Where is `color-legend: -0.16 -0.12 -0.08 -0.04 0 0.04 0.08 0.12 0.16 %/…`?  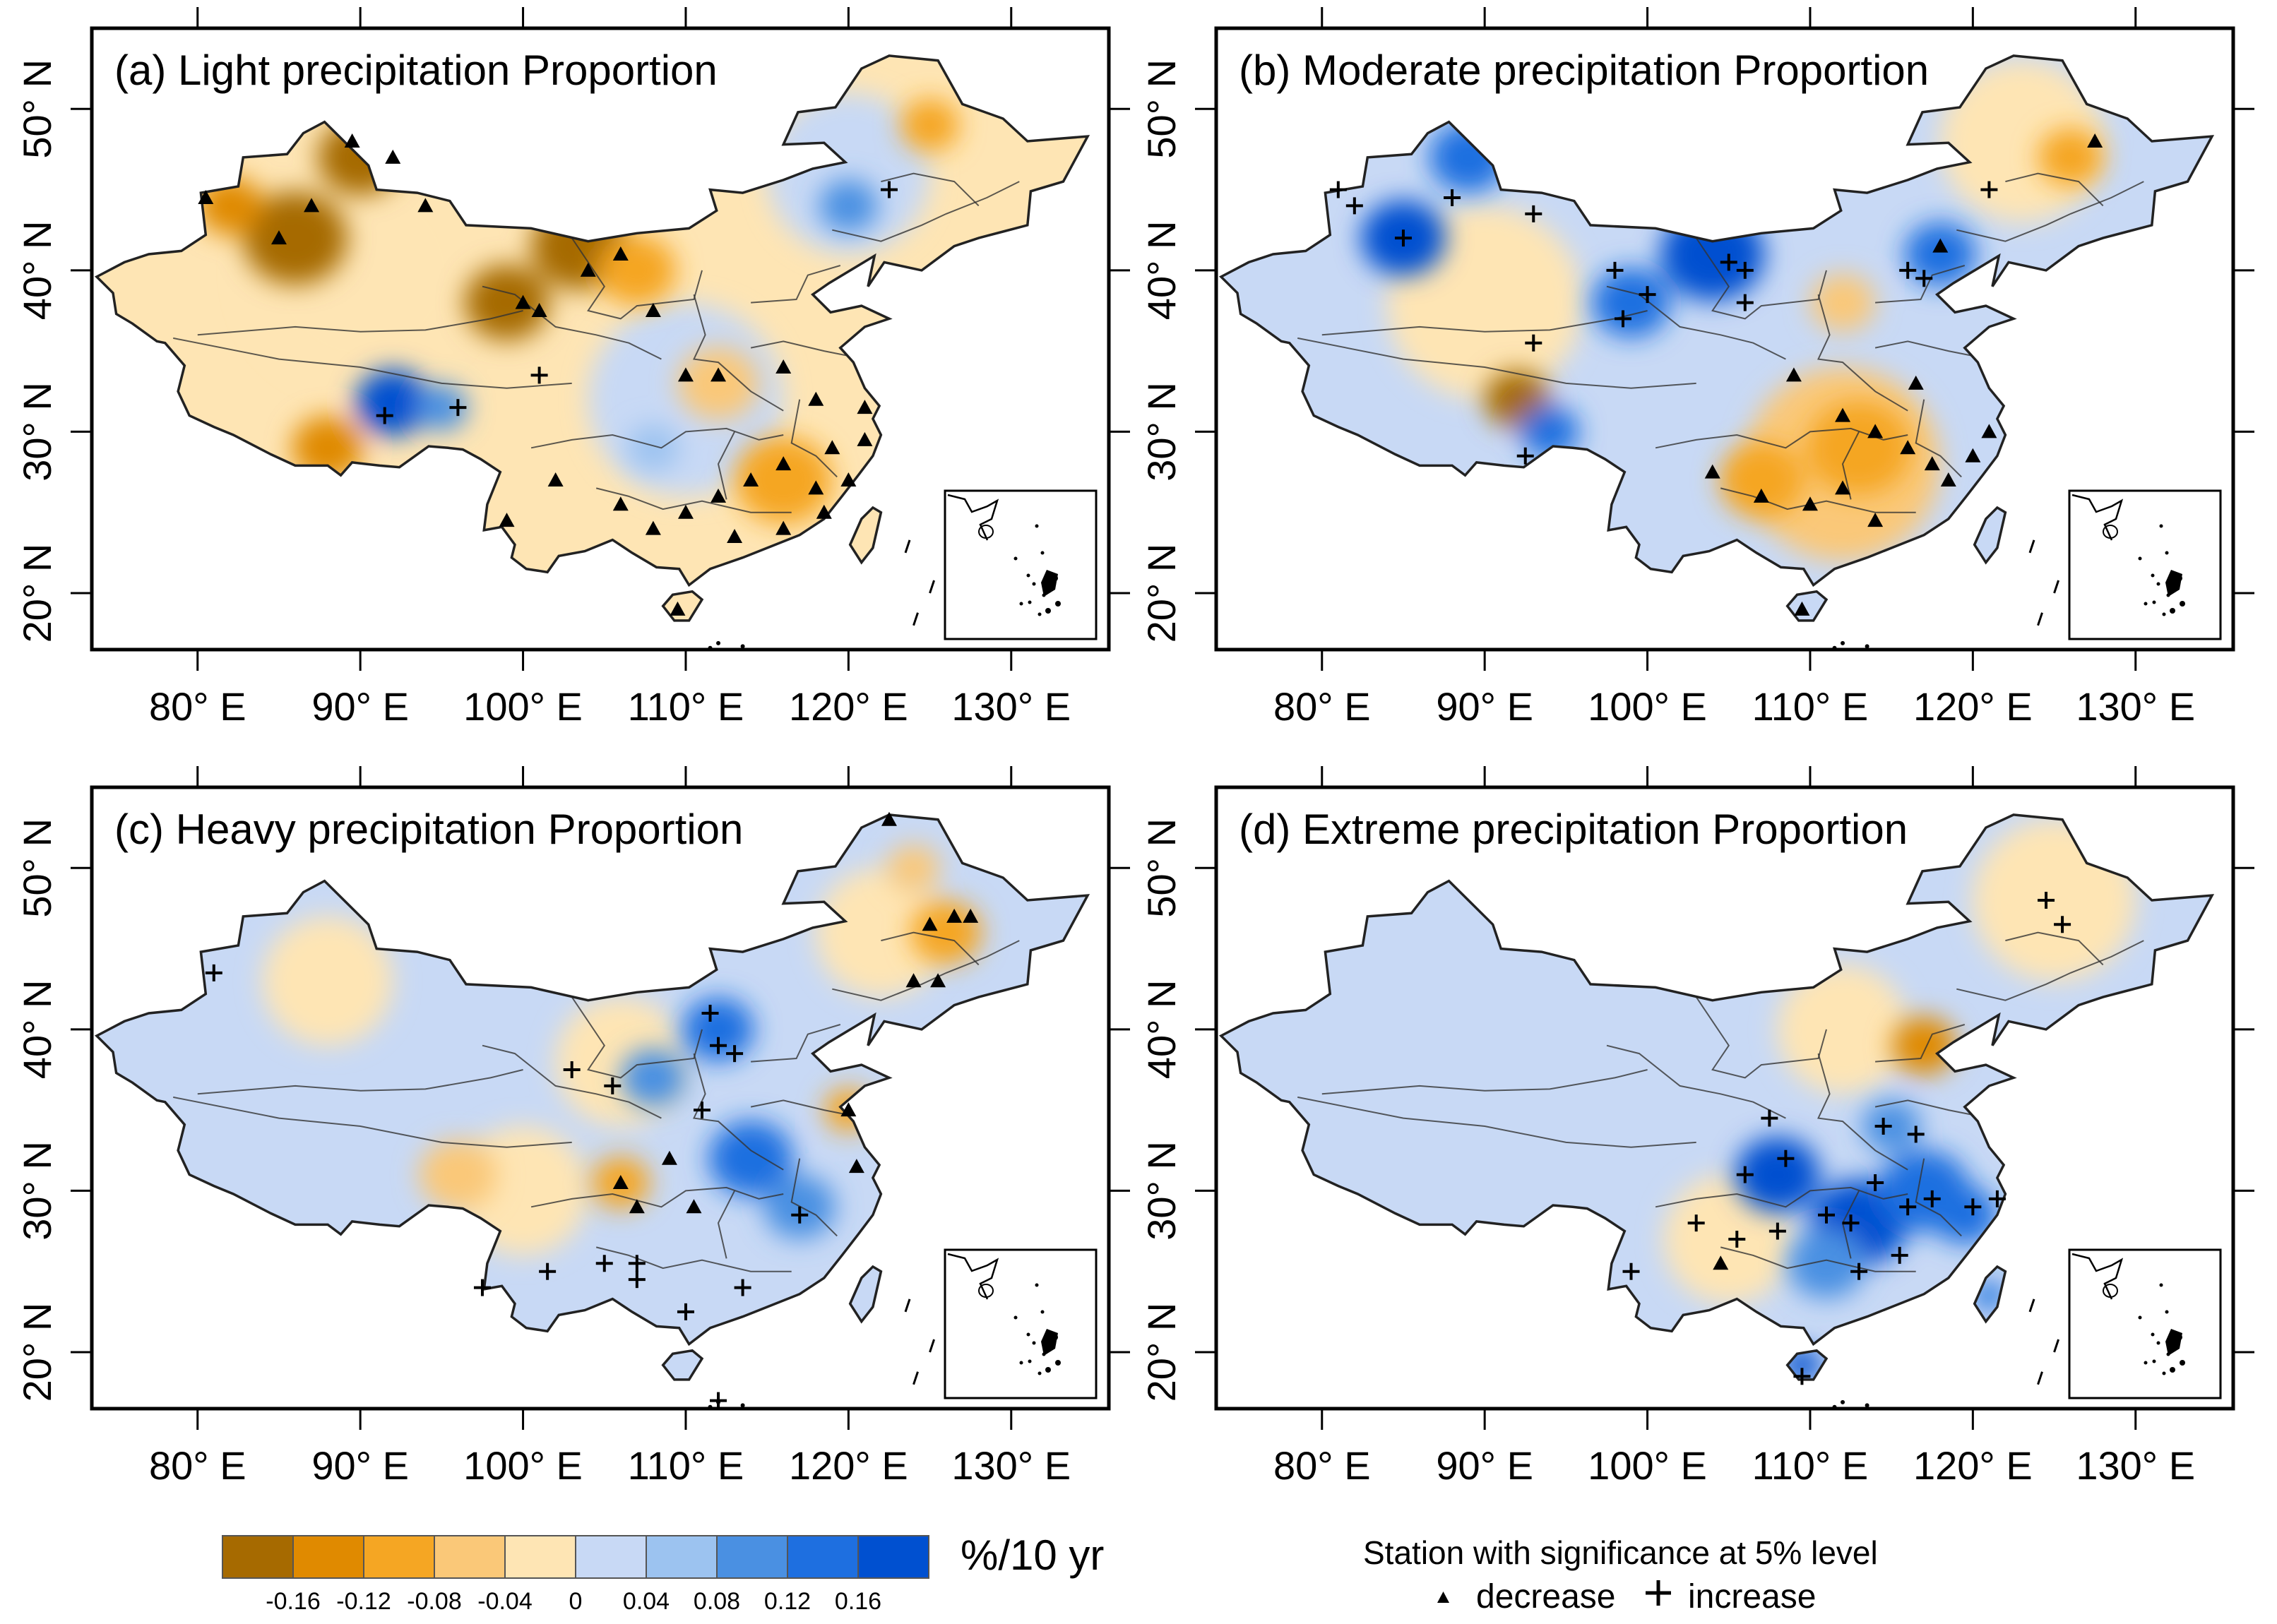
color-legend: -0.16 -0.12 -0.08 -0.04 0 0.04 0.08 0.12 0.16 %/… is located at coordinates (663, 1573).